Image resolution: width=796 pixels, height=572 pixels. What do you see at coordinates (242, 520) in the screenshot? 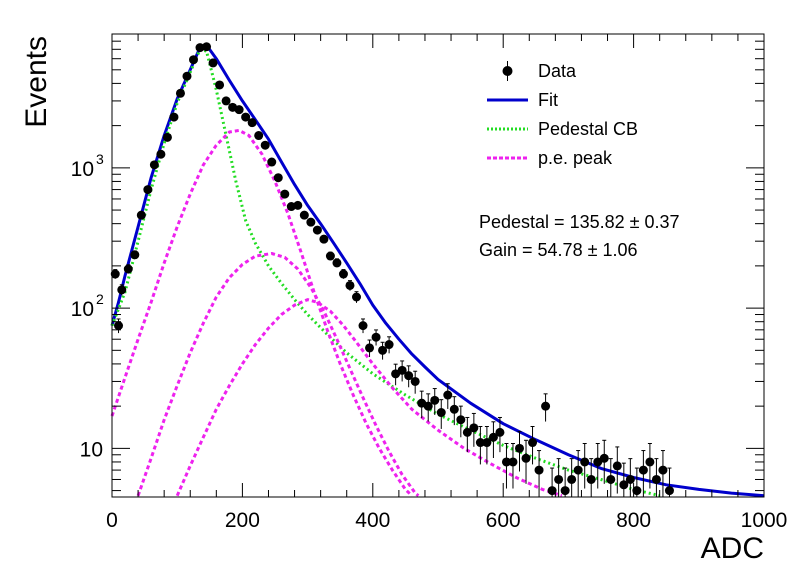
I see `x-tick-label: 200` at bounding box center [242, 520].